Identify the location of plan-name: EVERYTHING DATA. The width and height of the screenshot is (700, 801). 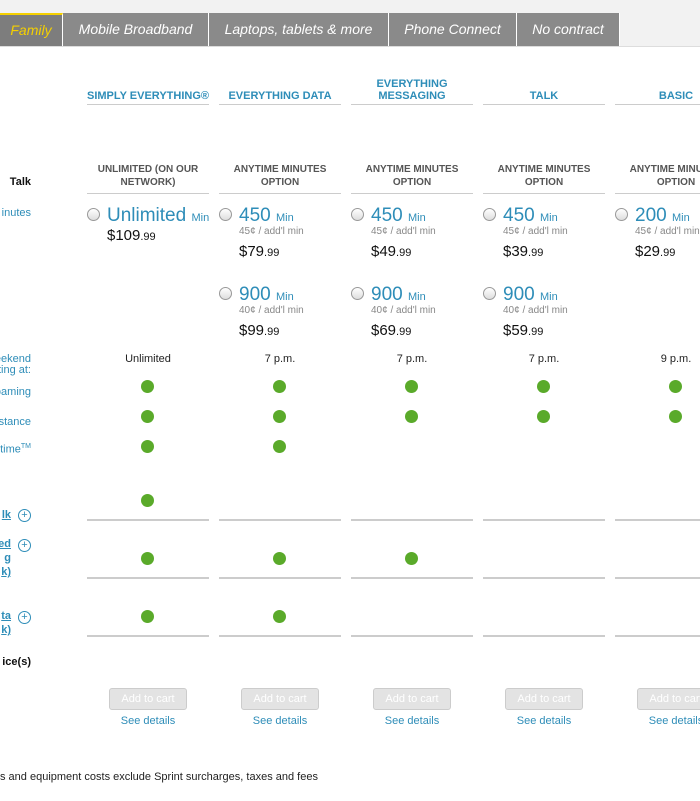
(280, 91).